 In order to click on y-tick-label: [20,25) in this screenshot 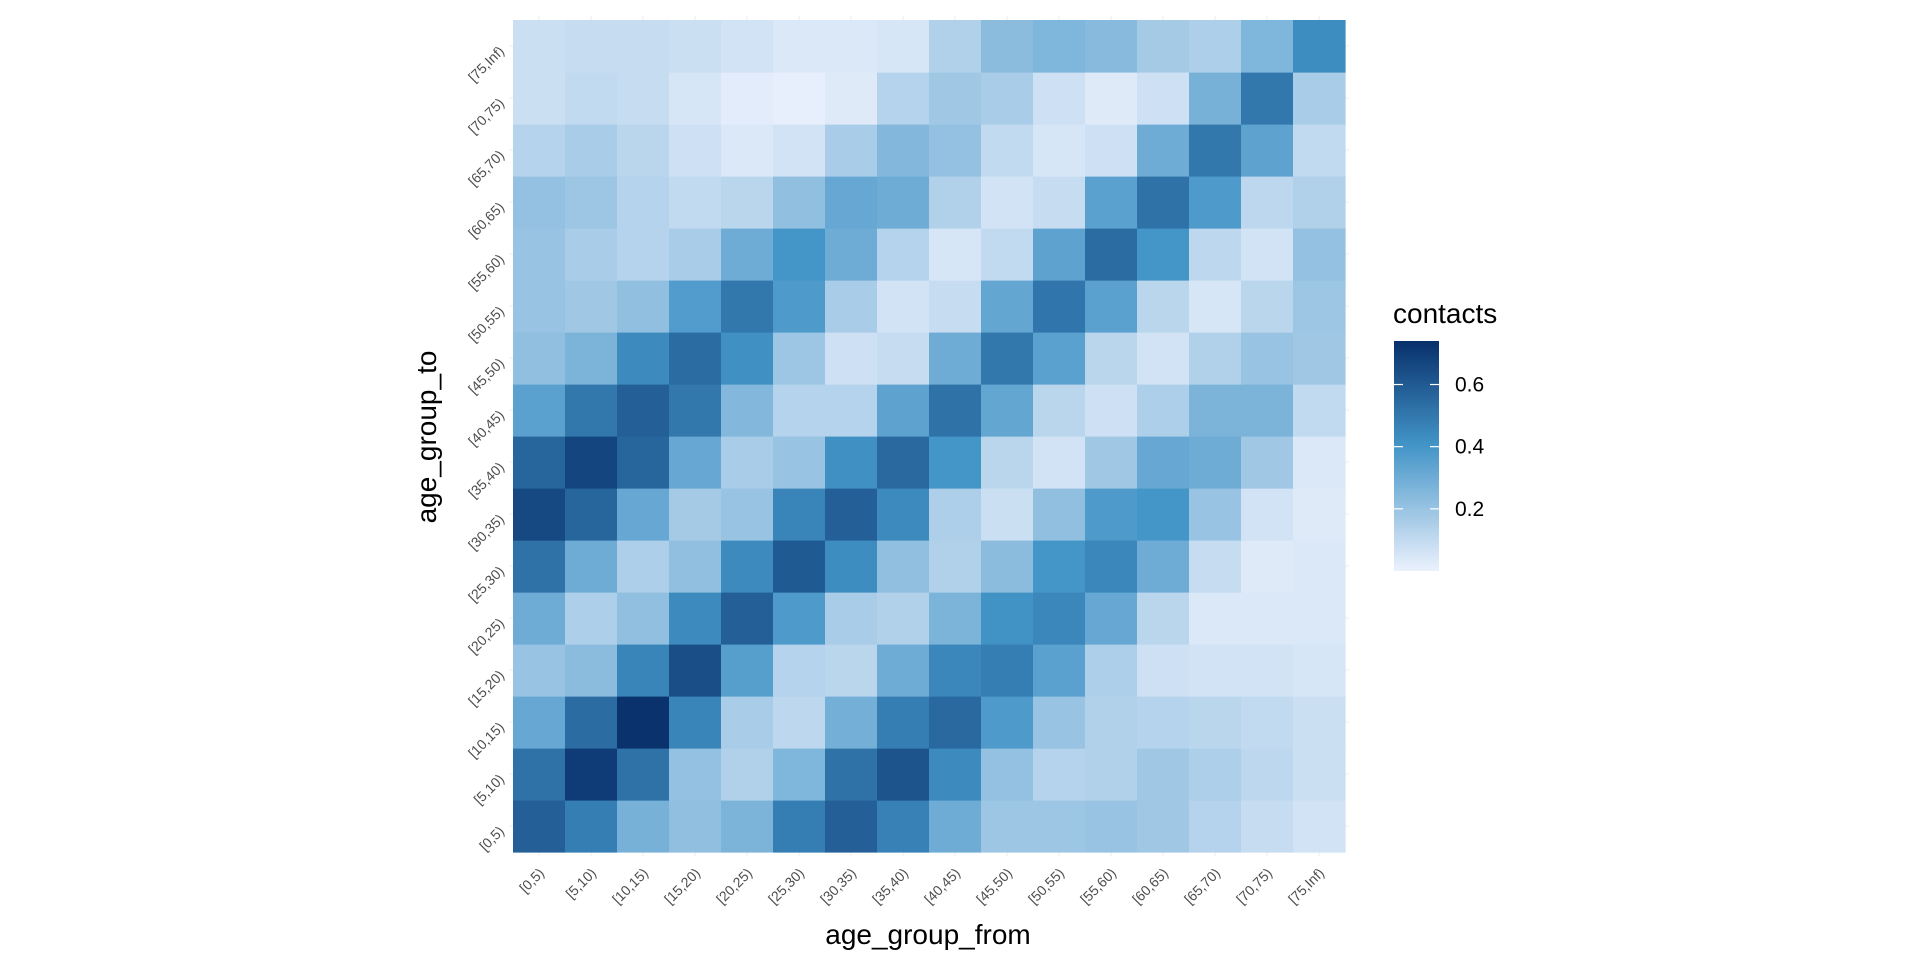, I will do `click(486, 636)`.